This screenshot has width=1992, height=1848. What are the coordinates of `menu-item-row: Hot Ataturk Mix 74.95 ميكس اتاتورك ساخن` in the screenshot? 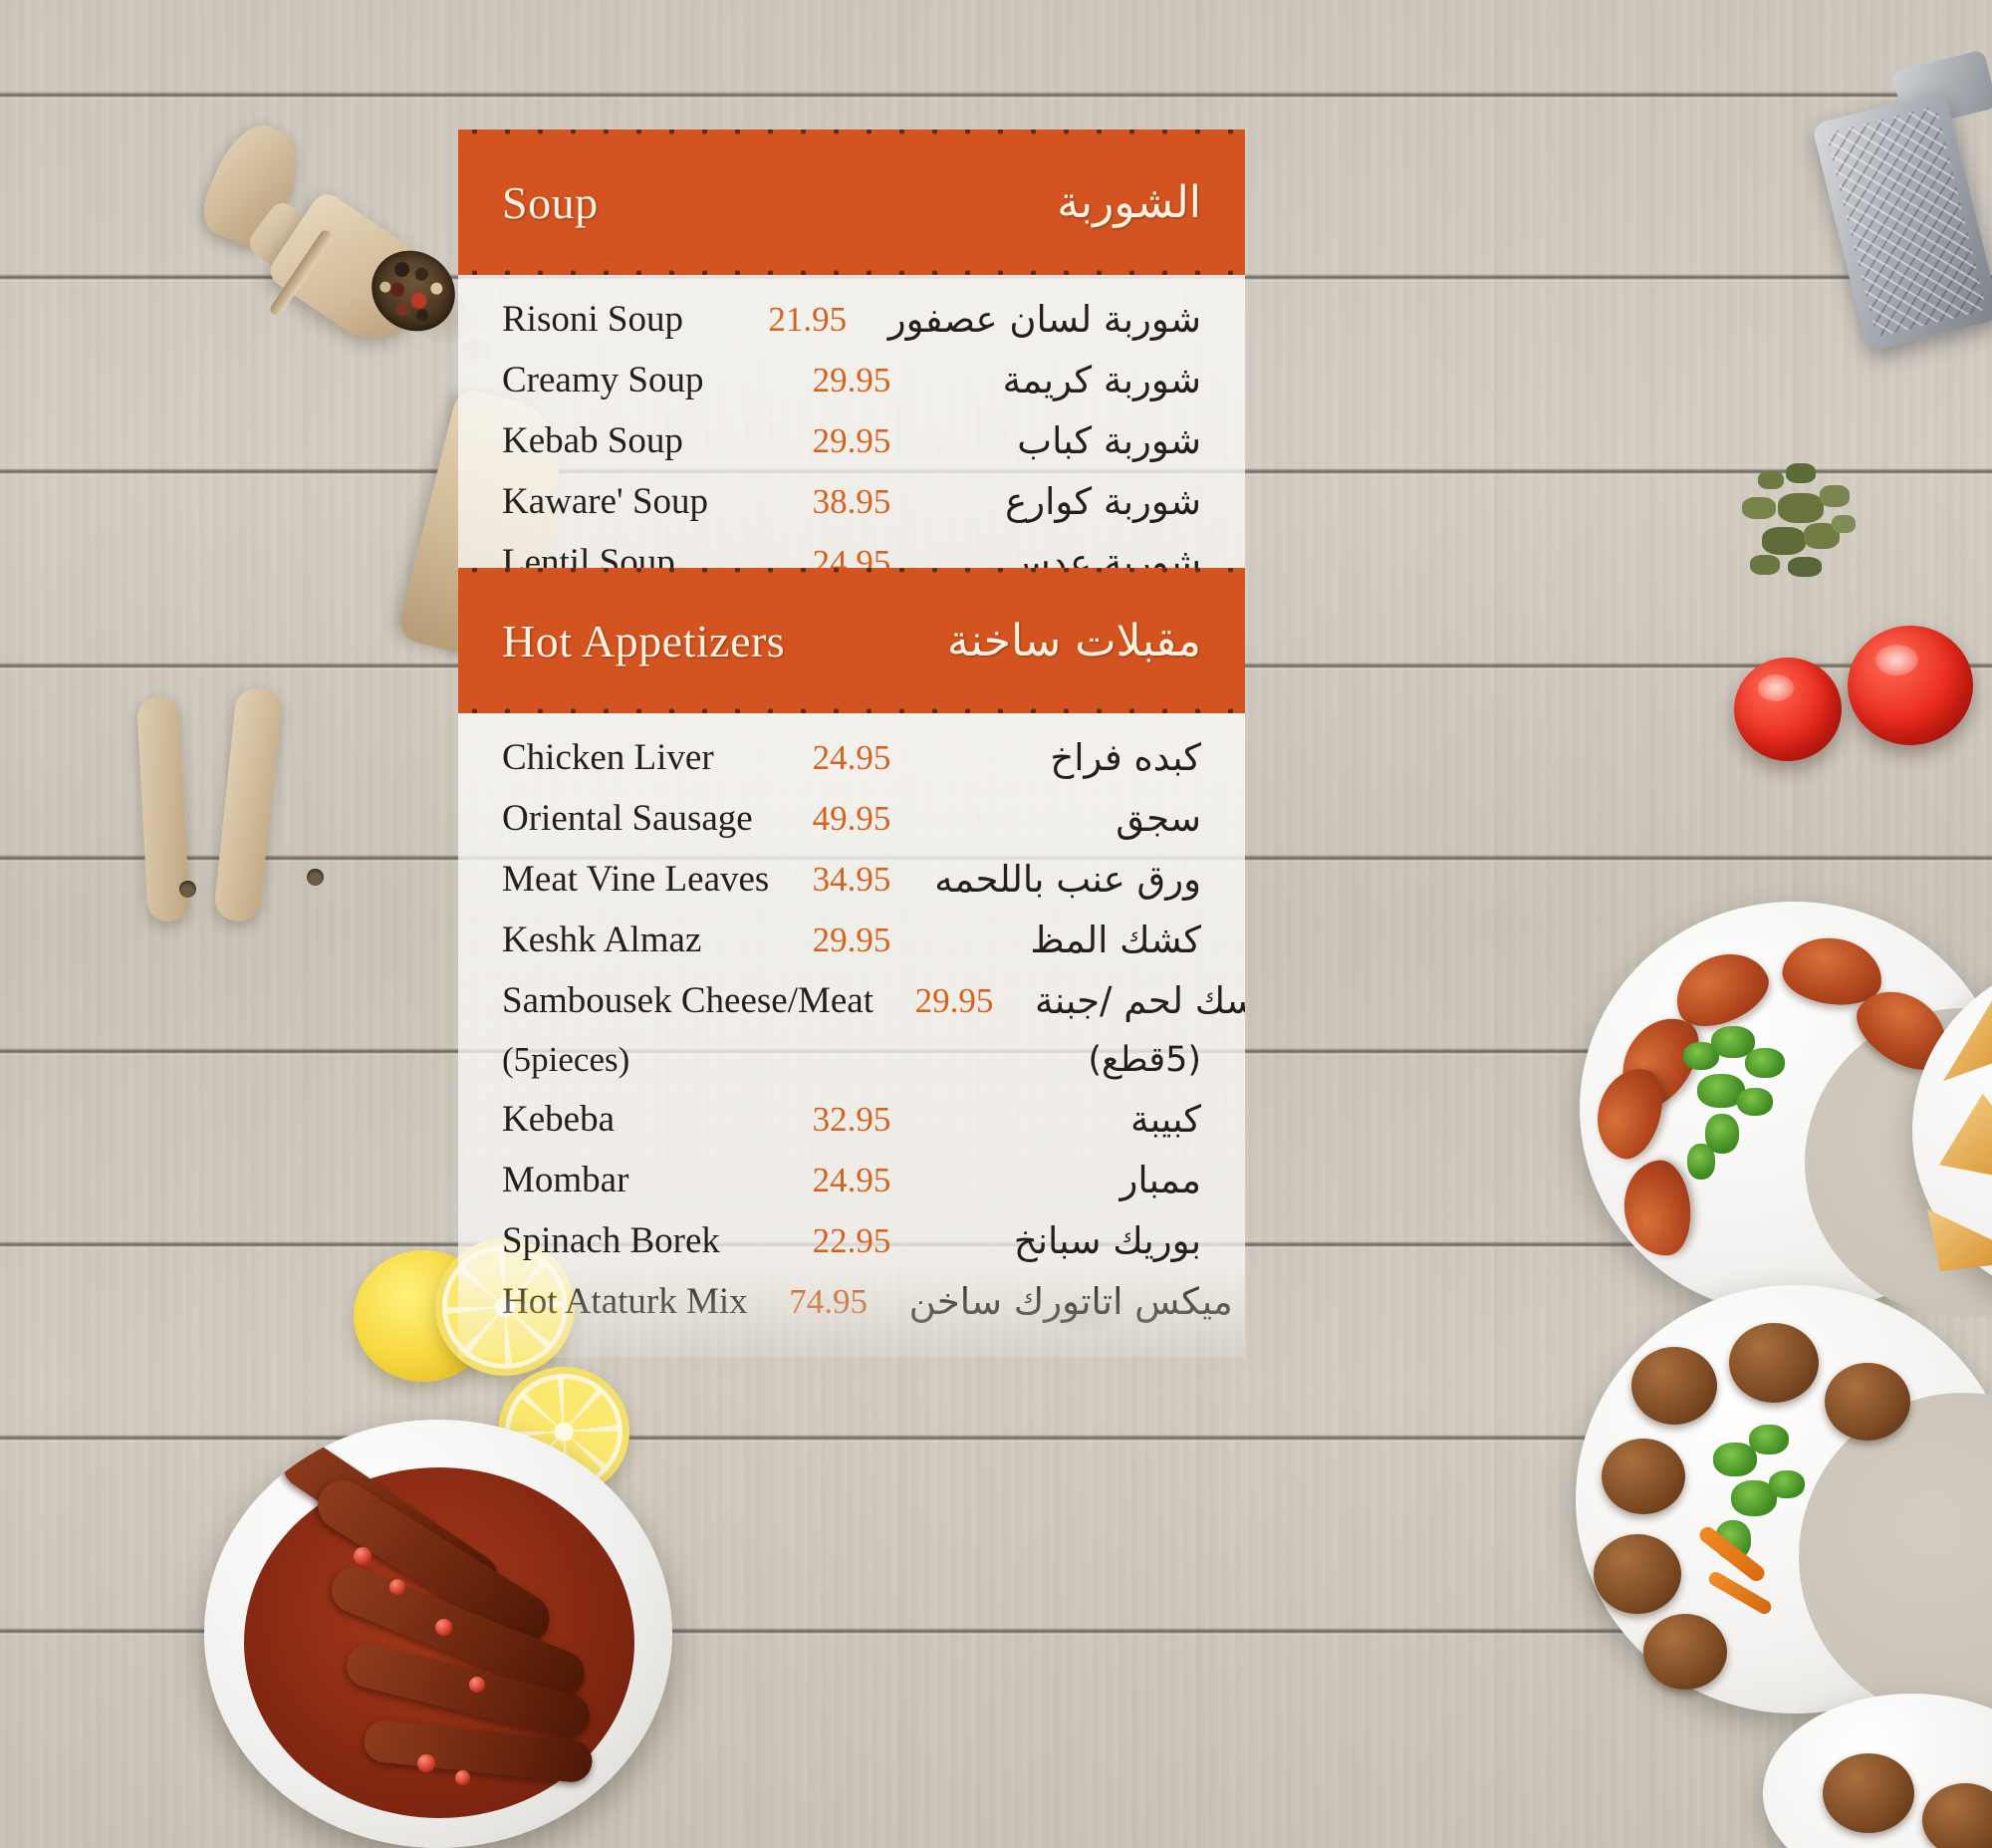 It's located at (867, 1302).